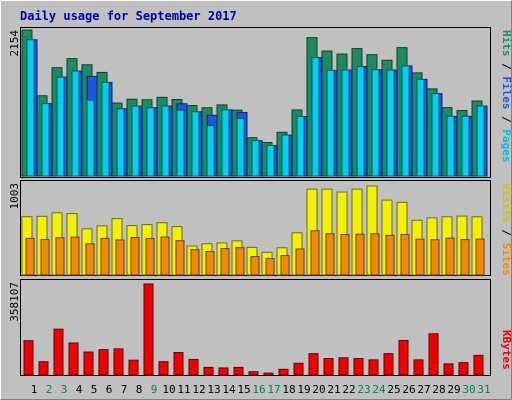  Describe the element at coordinates (124, 389) in the screenshot. I see `x-tick-label: 7` at that location.